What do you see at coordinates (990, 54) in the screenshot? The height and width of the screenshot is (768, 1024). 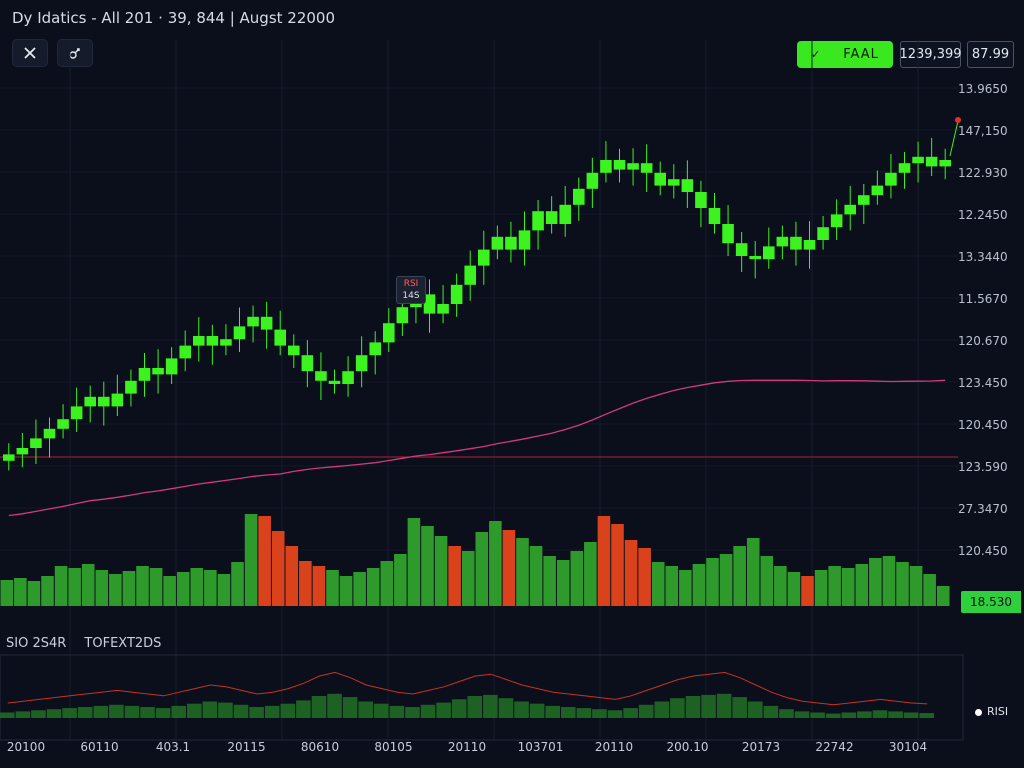 I see `quantity-field: 87.99` at bounding box center [990, 54].